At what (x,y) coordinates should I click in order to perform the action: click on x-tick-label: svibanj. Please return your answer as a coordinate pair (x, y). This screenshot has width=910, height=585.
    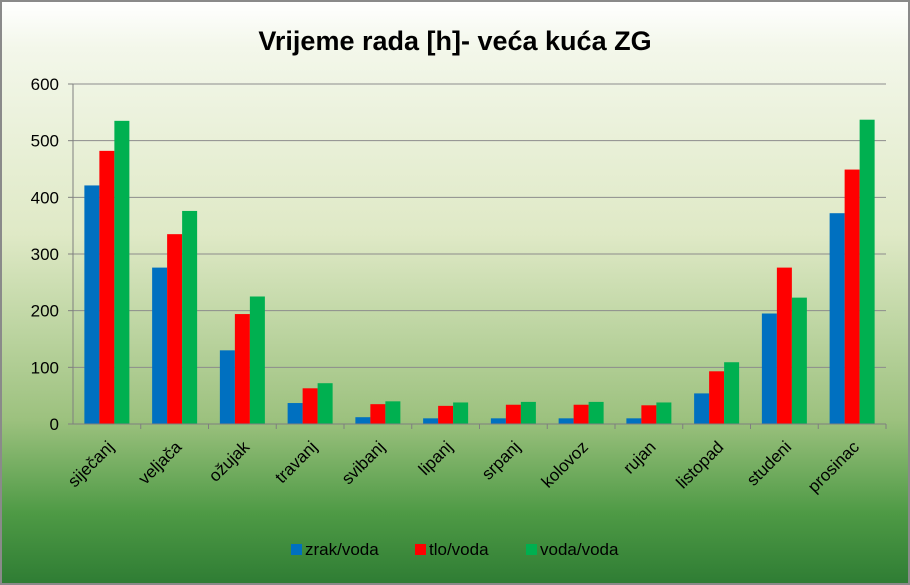
    Looking at the image, I should click on (363, 462).